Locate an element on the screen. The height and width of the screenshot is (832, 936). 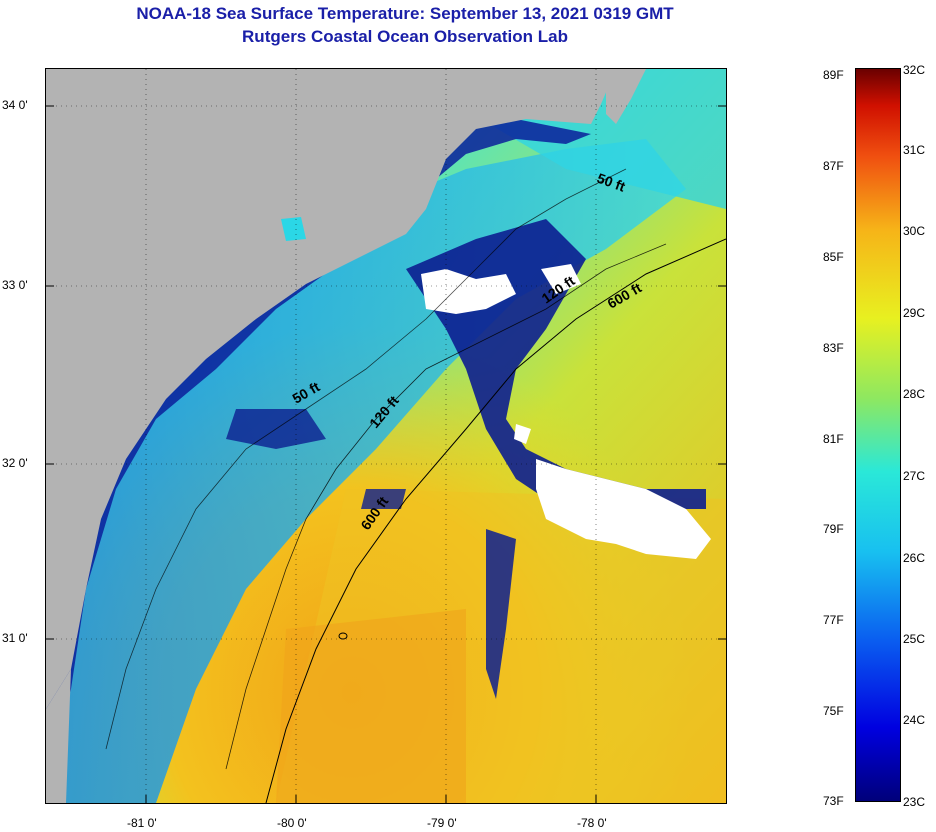
colorbar-c-25: 25C is located at coordinates (914, 639).